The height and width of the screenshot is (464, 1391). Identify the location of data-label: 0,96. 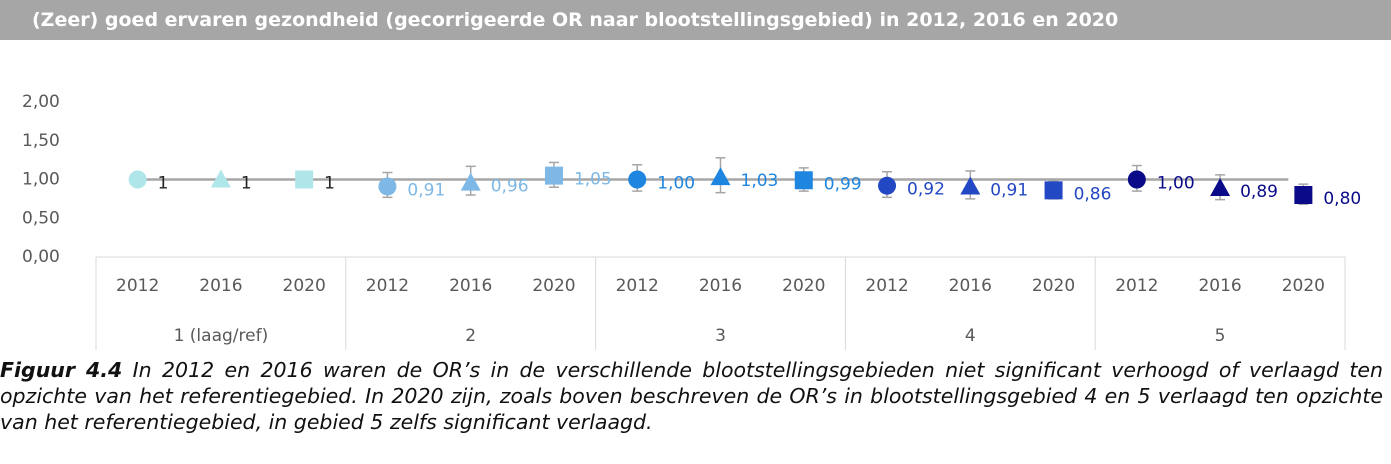
(510, 187).